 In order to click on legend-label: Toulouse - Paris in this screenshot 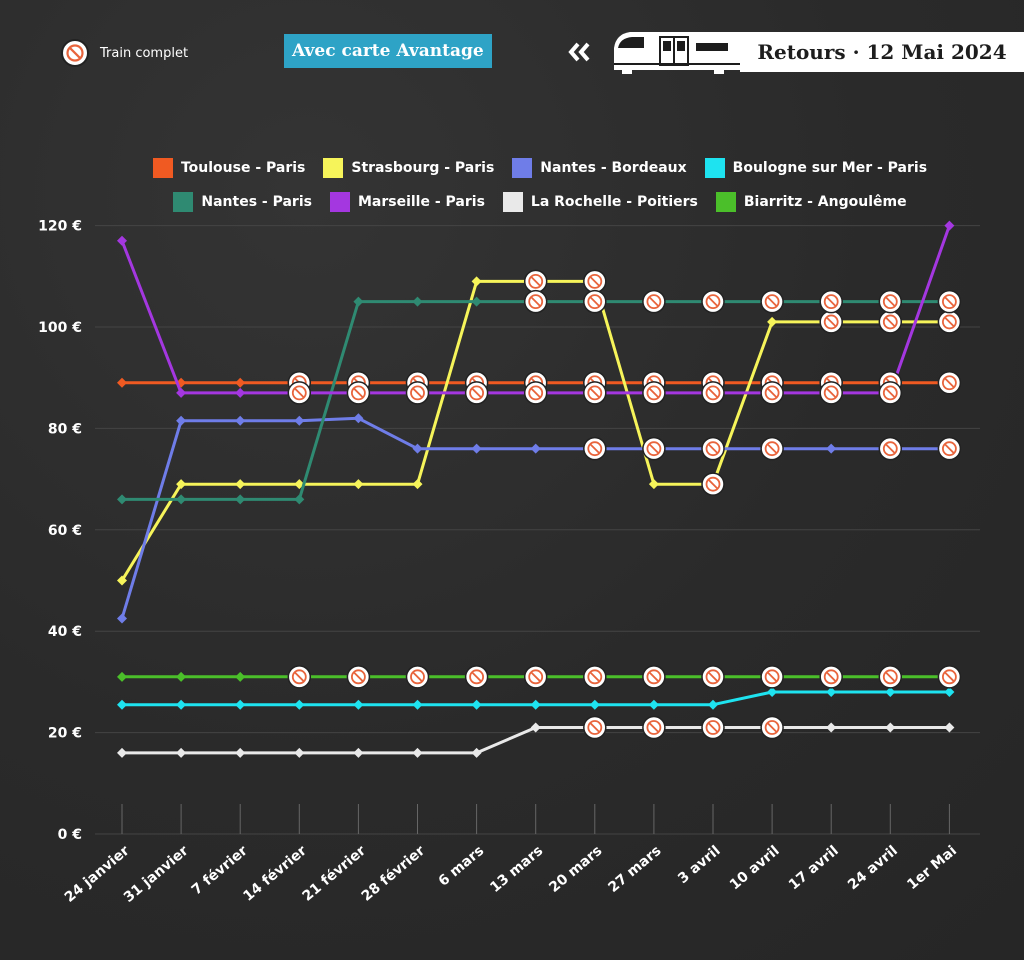, I will do `click(243, 168)`.